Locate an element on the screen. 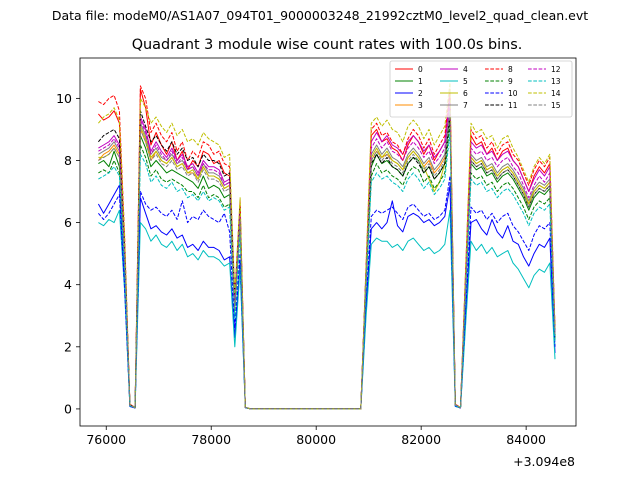 Image resolution: width=640 pixels, height=484 pixels. legend-label-3: 3 is located at coordinates (420, 105).